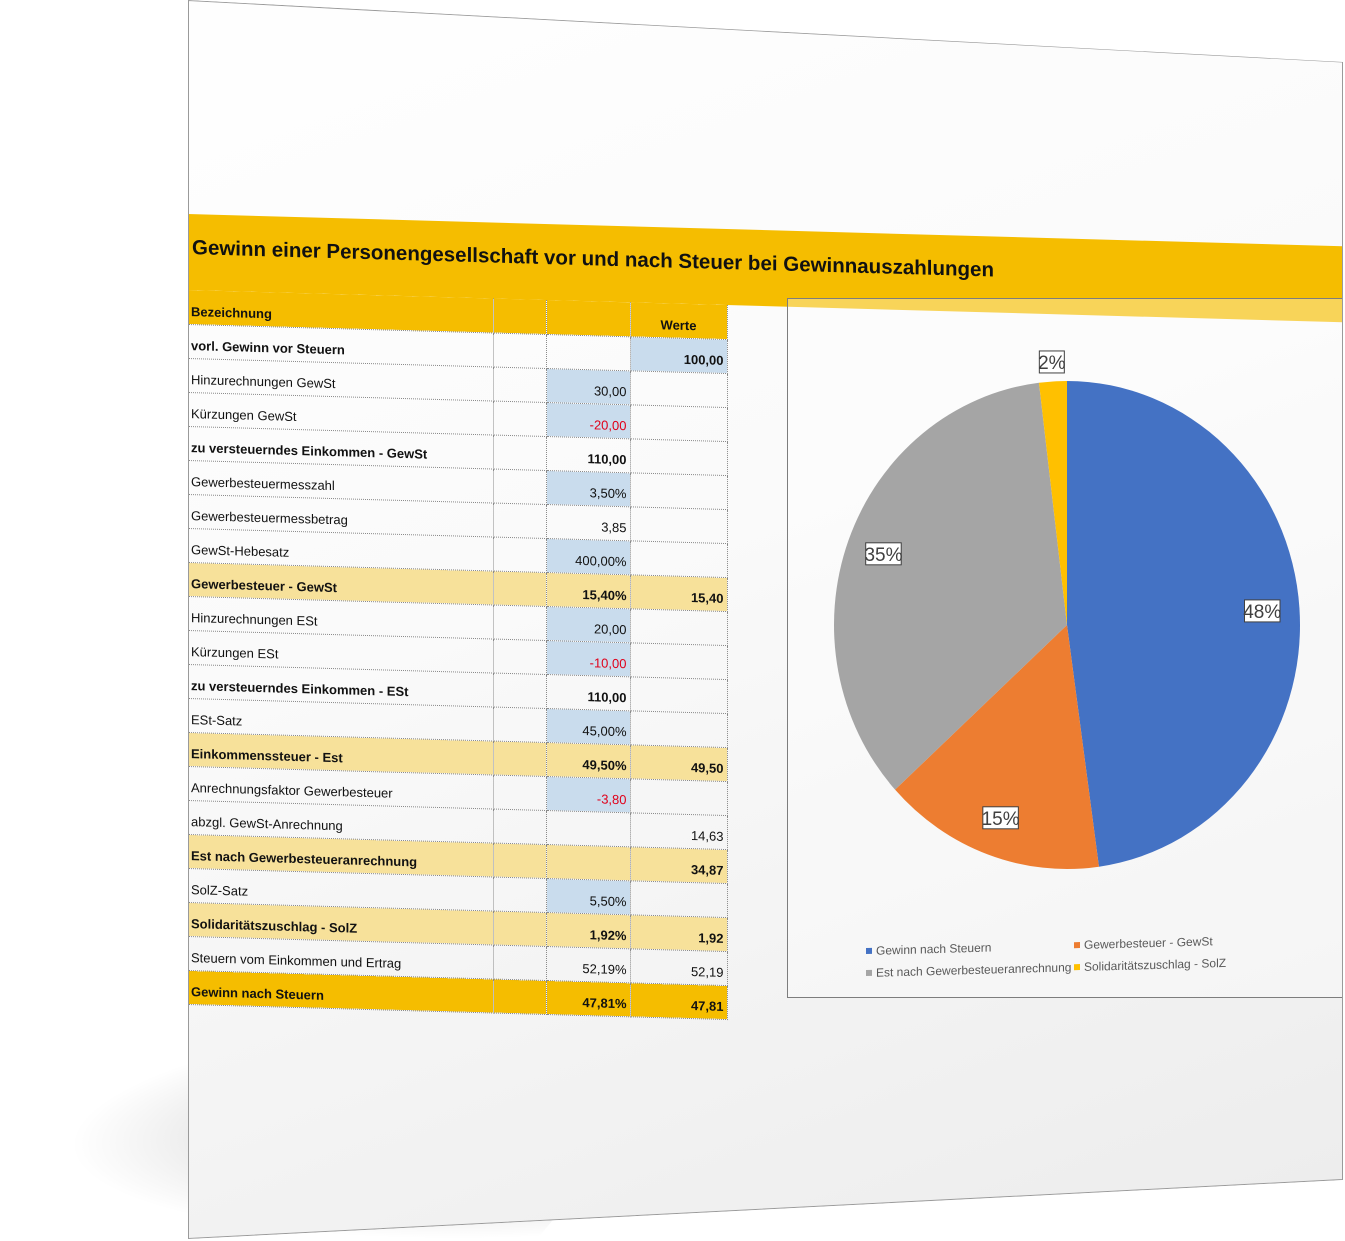  I want to click on row-input-value: 1,92%, so click(588, 930).